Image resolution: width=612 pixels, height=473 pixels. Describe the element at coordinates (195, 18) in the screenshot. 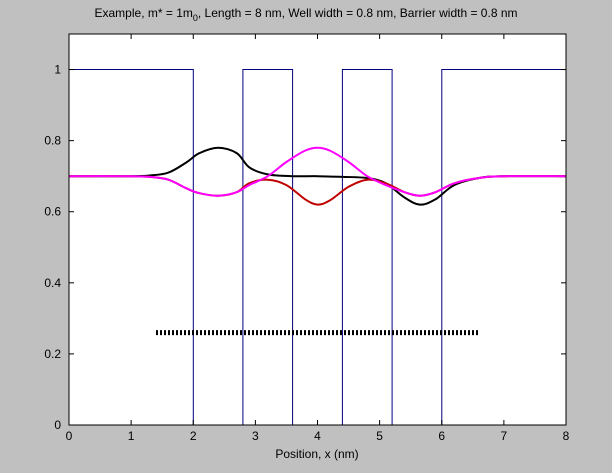

I see `chart-title-subscript: 0` at that location.